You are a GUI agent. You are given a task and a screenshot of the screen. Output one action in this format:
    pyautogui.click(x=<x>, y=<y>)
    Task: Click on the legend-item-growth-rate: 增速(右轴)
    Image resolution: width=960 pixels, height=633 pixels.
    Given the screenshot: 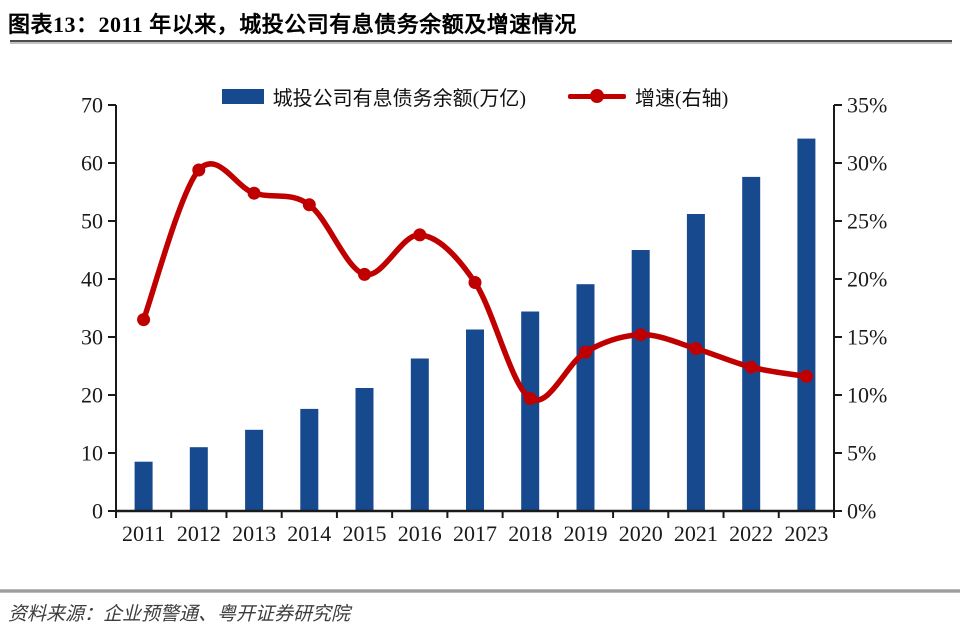 What is the action you would take?
    pyautogui.click(x=648, y=96)
    